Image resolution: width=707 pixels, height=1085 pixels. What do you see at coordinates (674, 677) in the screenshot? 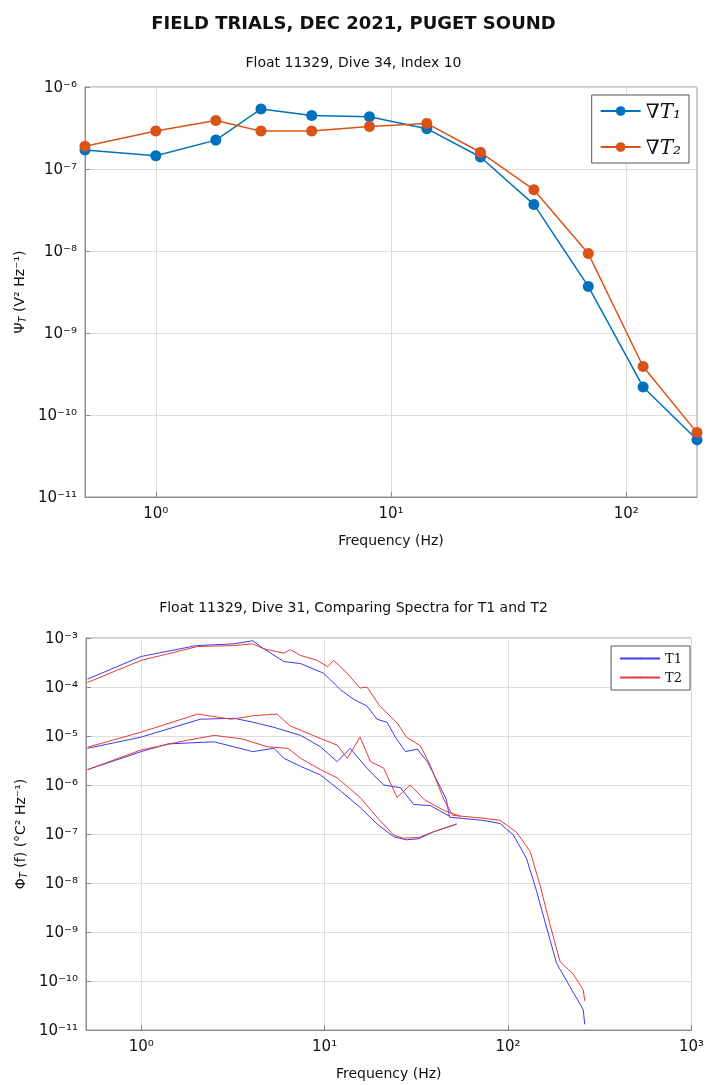
I see `legend-label: T2` at bounding box center [674, 677].